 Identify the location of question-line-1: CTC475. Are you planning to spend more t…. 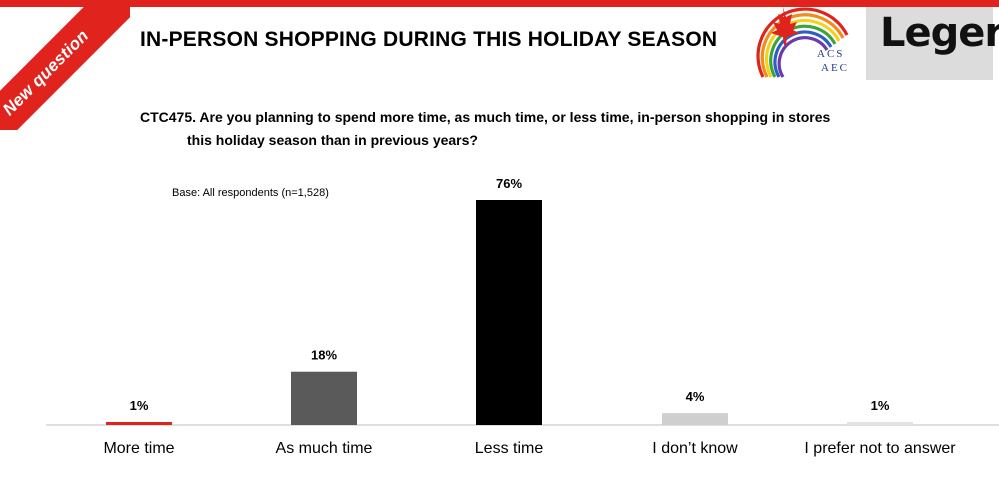
(485, 117).